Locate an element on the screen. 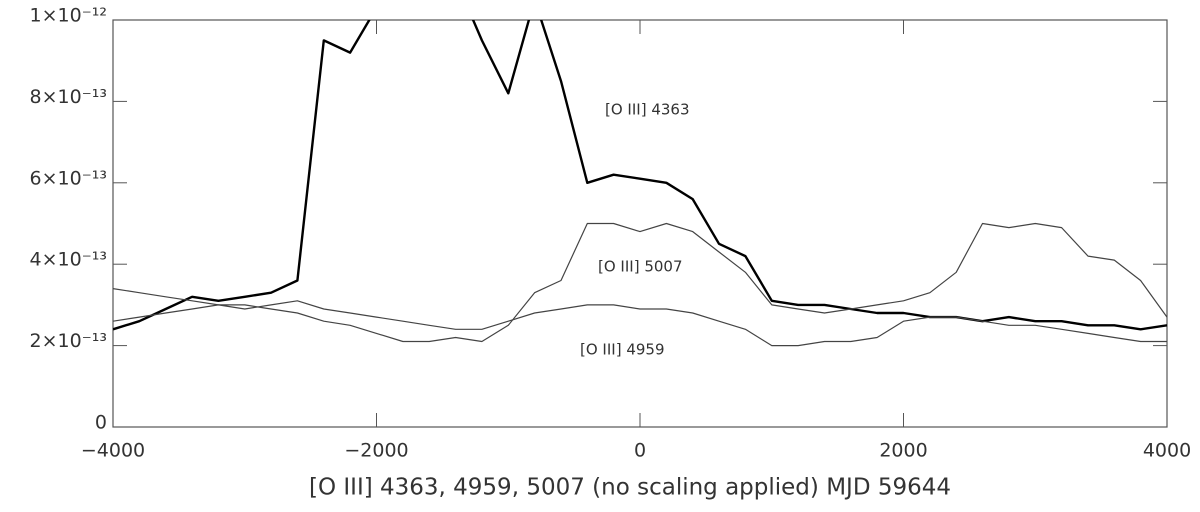  series-annotation: [O III] 4363 is located at coordinates (647, 110).